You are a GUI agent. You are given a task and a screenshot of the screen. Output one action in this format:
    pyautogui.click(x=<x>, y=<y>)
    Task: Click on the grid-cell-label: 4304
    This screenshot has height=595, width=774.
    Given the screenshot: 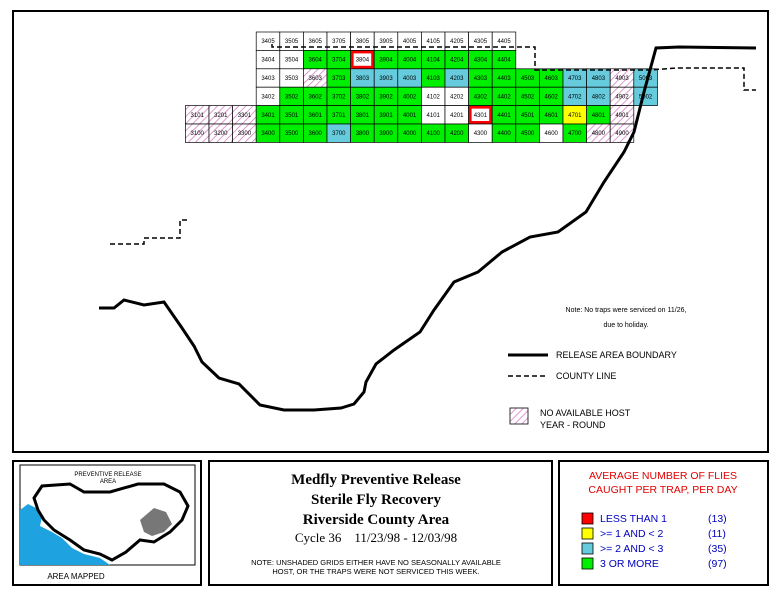 What is the action you would take?
    pyautogui.click(x=481, y=61)
    